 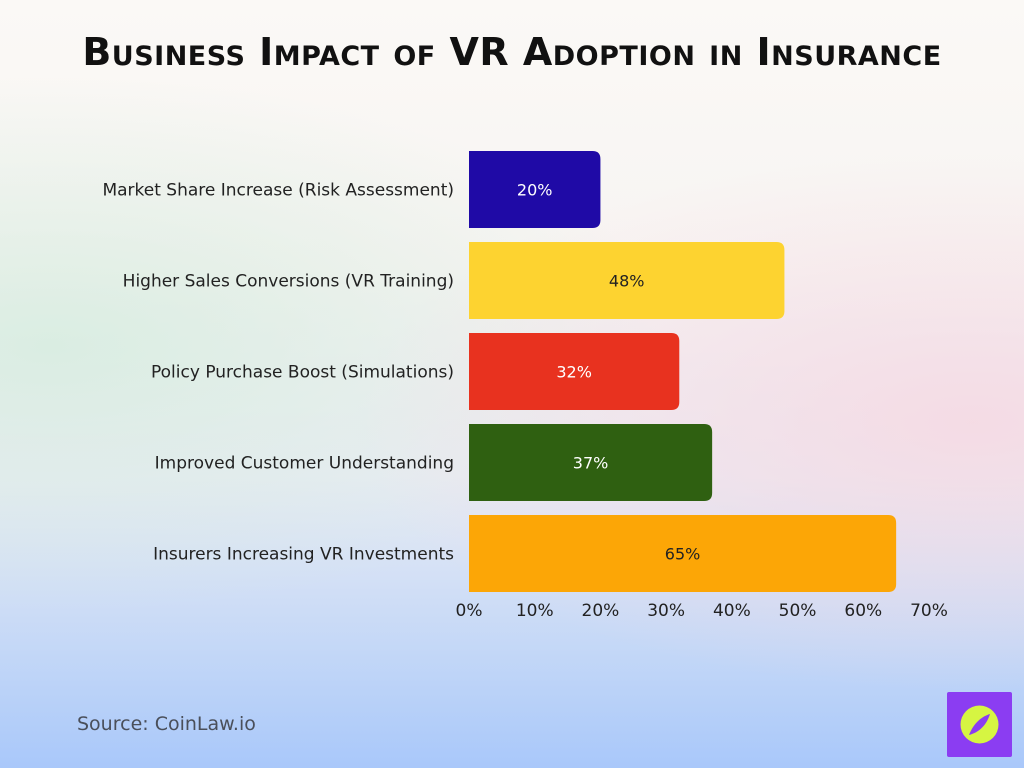 I want to click on category-label: Market Share Increase (Risk Assessment), so click(x=278, y=191).